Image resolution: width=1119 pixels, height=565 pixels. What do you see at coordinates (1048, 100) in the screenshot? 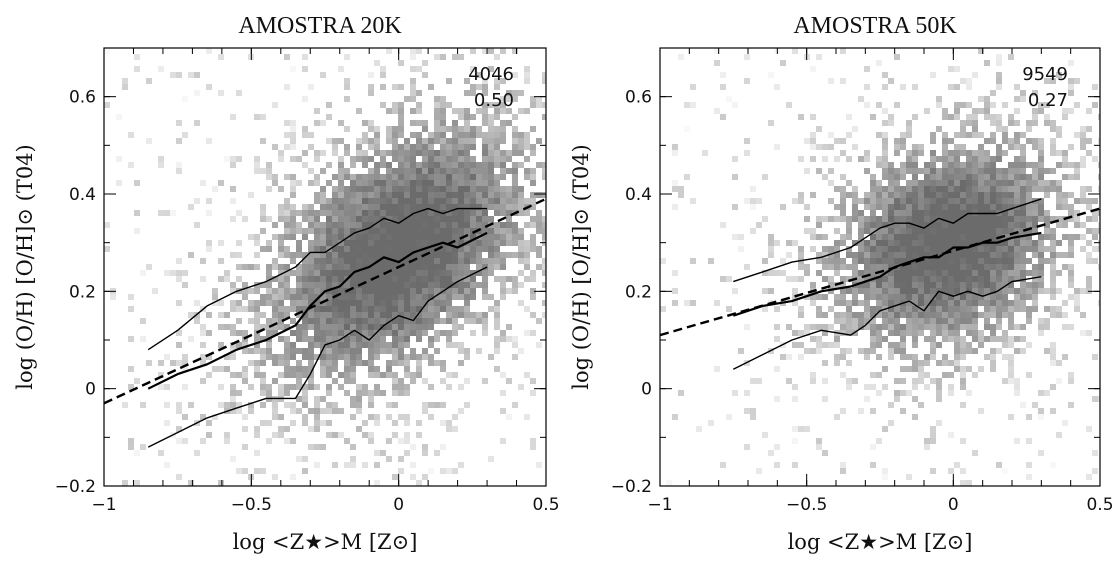
I see `annotation-2: 0.27` at bounding box center [1048, 100].